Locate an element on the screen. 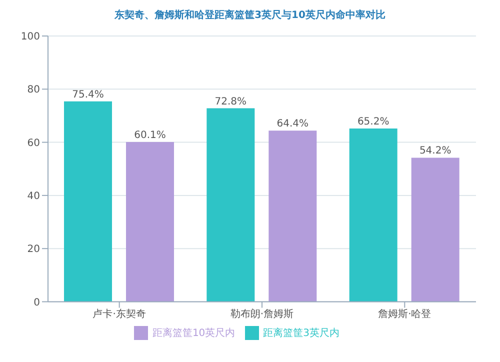  chart-title: 东契奇、詹姆斯和哈登距离篮筐3英尺与10英尺内命中率对比 is located at coordinates (250, 15).